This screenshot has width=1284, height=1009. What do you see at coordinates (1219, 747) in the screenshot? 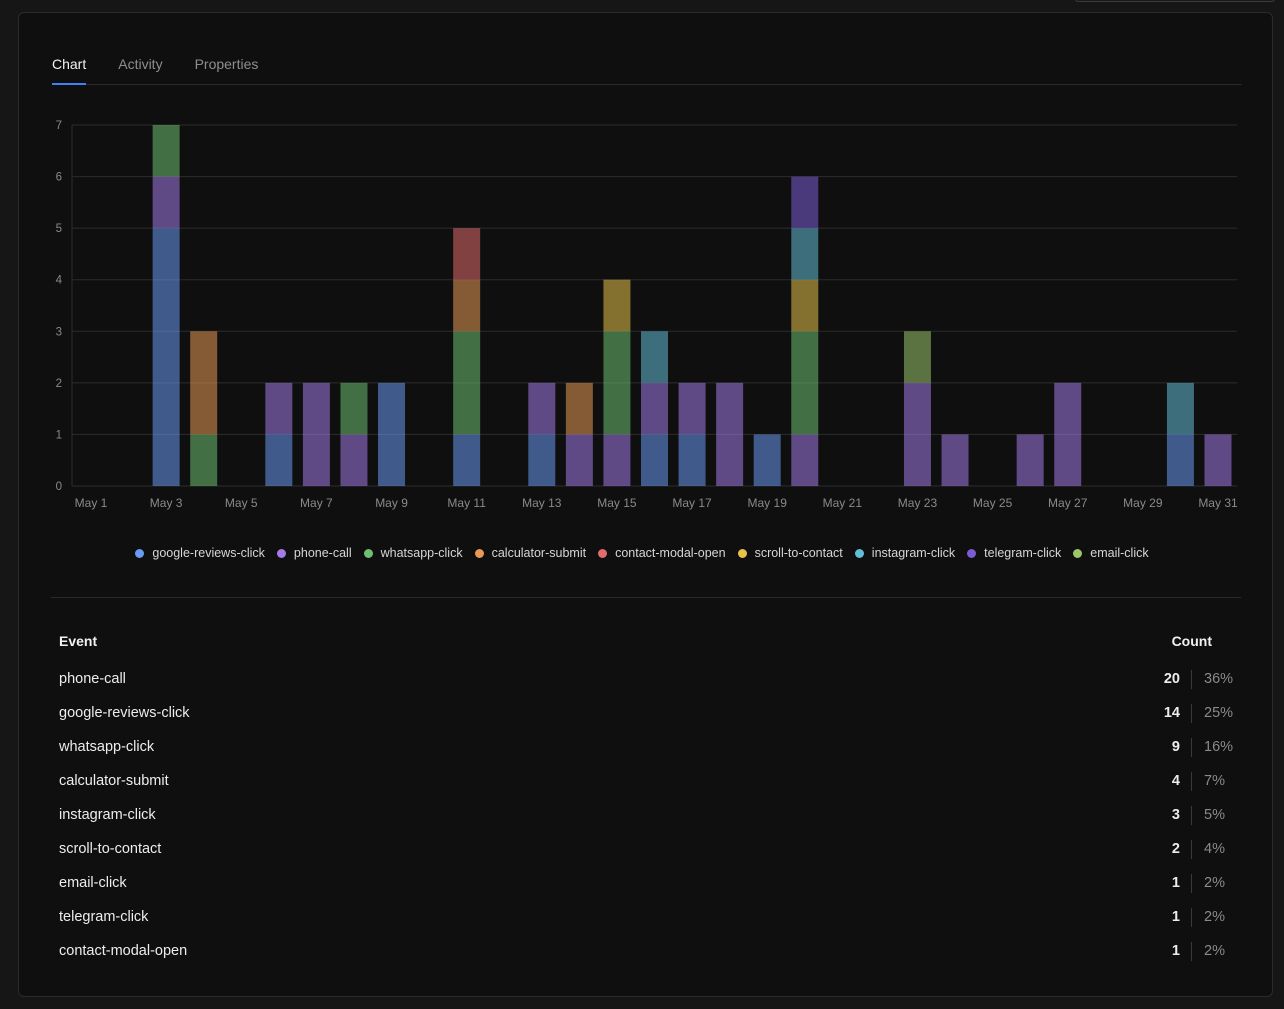
I see `event-percent: 16%` at bounding box center [1219, 747].